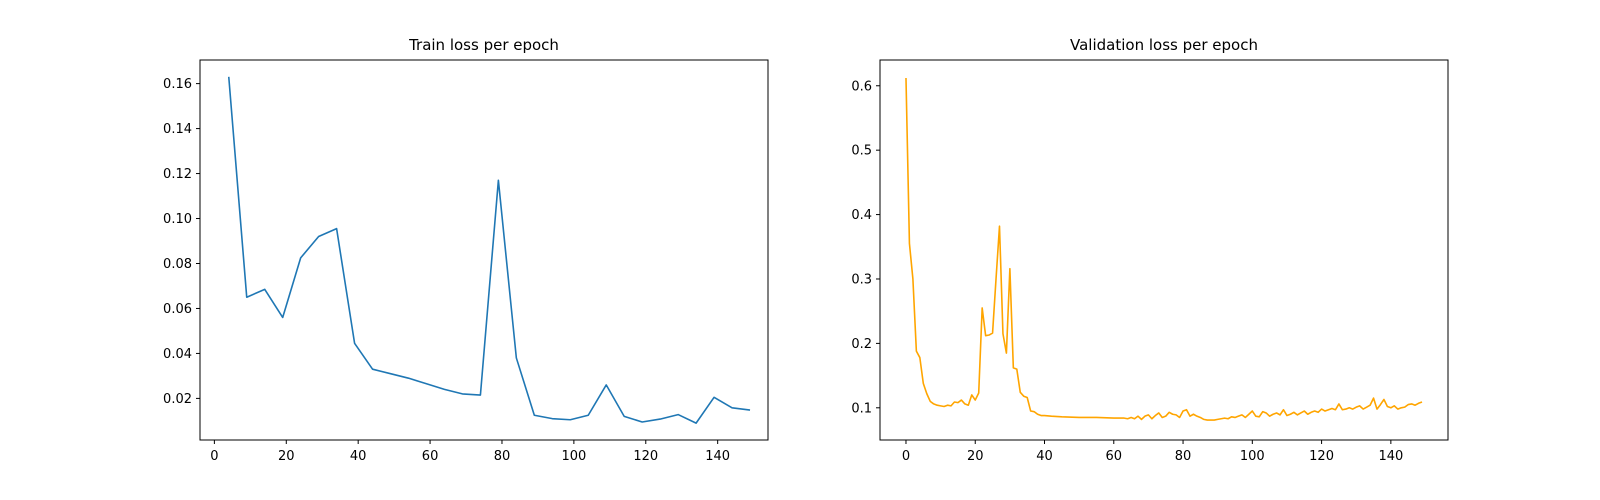 The width and height of the screenshot is (1600, 500). Describe the element at coordinates (861, 215) in the screenshot. I see `validation-loss-y-tick-label: 0.4` at that location.